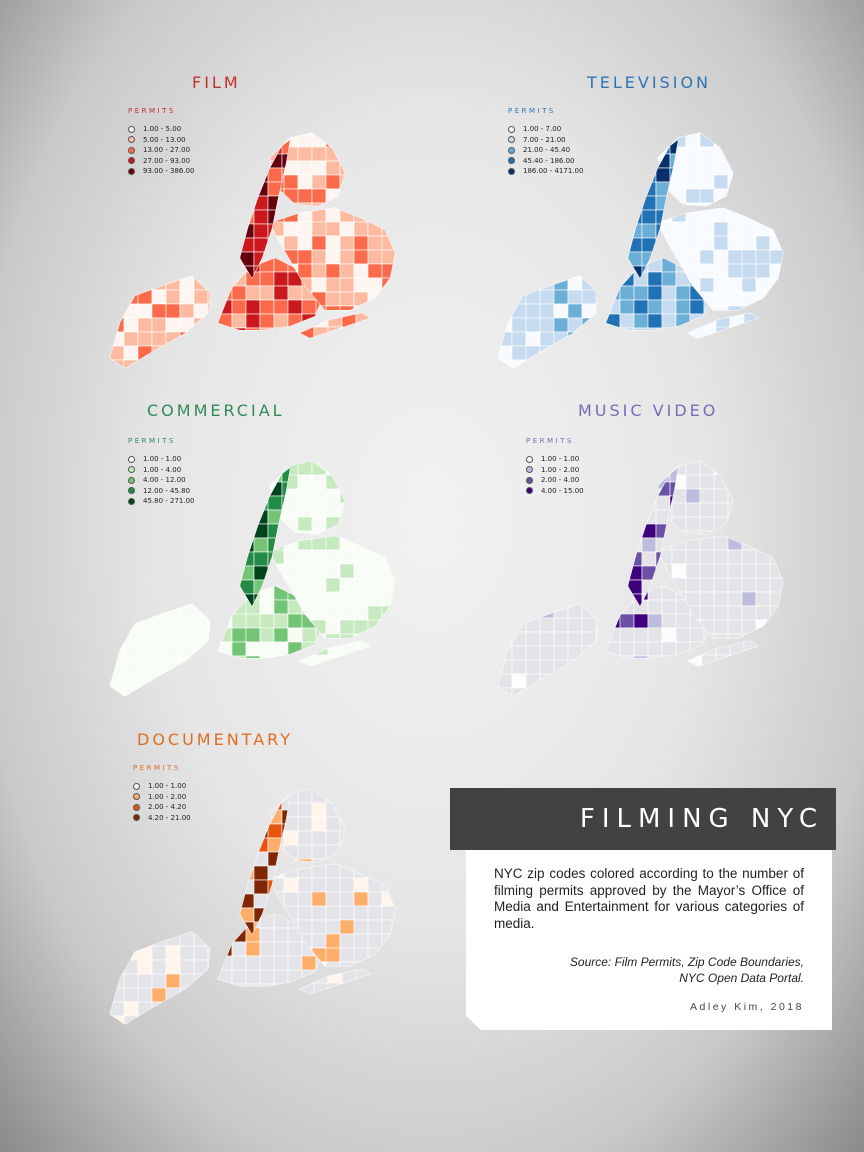 Image resolution: width=864 pixels, height=1152 pixels. Describe the element at coordinates (167, 160) in the screenshot. I see `legend-label: 27.00 - 93.00` at that location.